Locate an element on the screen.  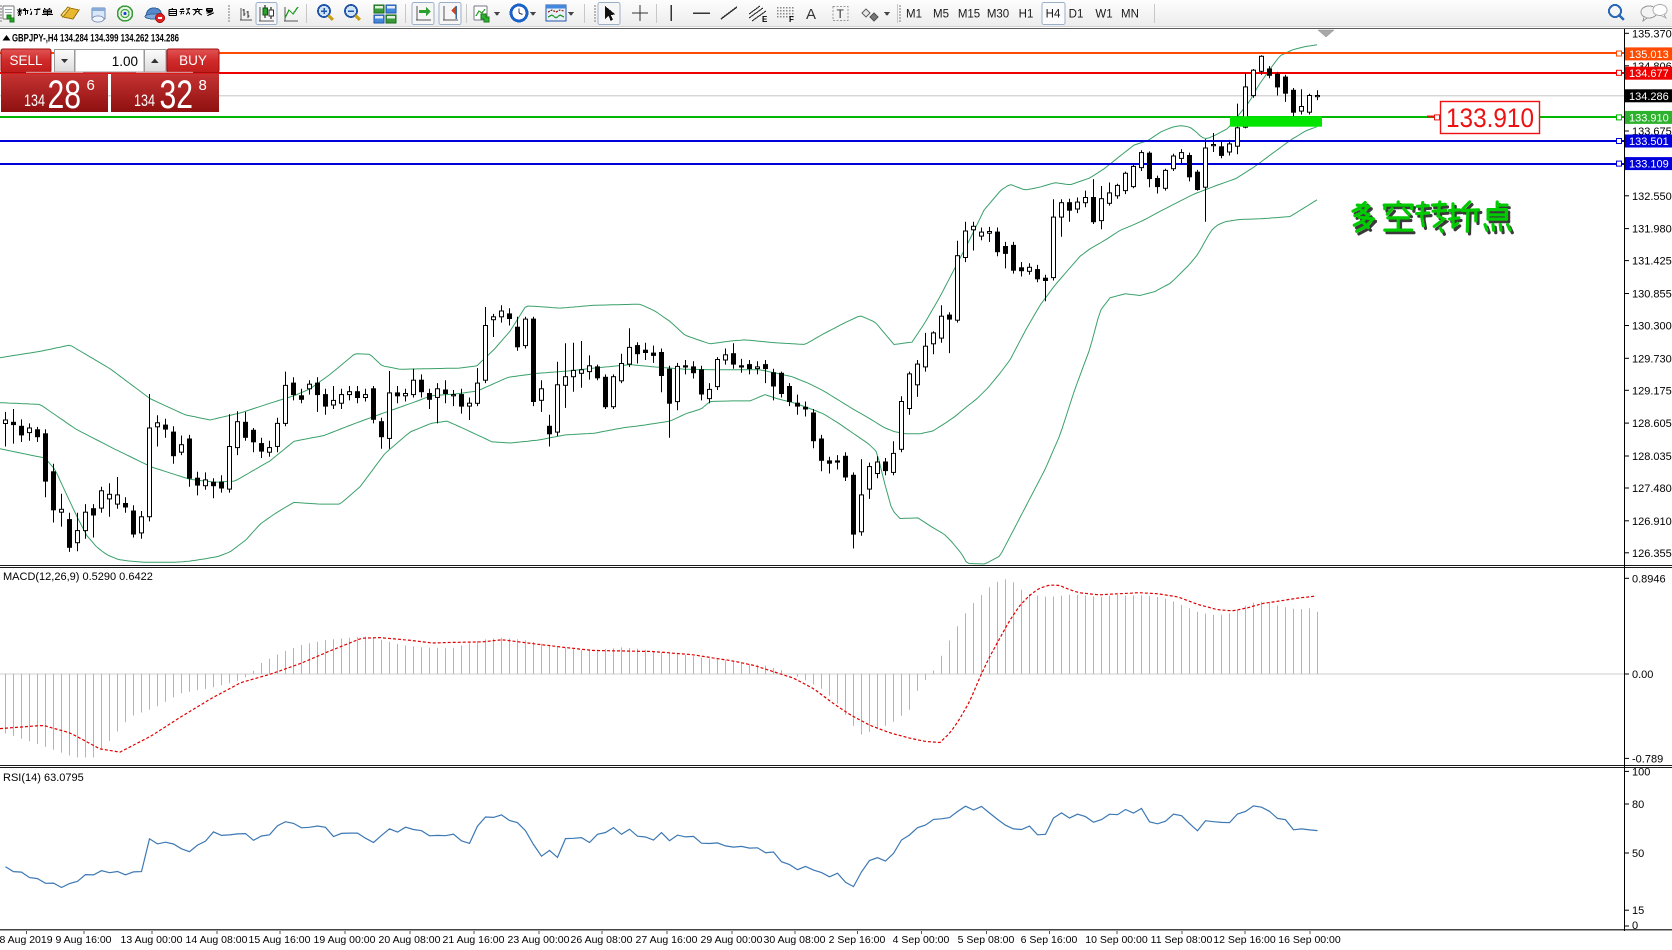
svg-text: 128.035 is located at coordinates (1652, 457).